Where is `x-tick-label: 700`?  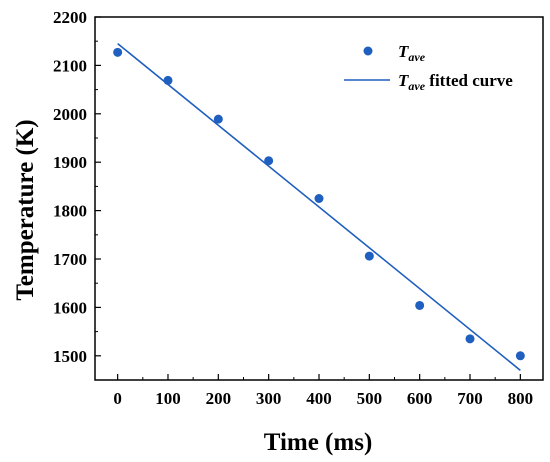
x-tick-label: 700 is located at coordinates (470, 398).